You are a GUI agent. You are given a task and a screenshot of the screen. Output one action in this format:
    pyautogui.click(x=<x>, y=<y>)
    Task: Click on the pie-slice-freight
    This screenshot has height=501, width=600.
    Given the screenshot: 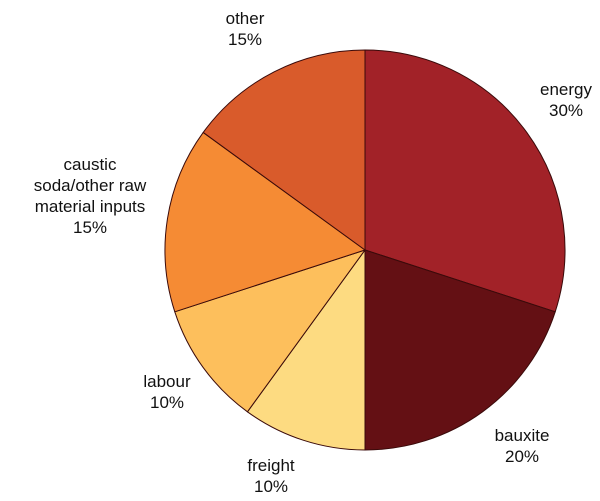 What is the action you would take?
    pyautogui.click(x=306, y=350)
    